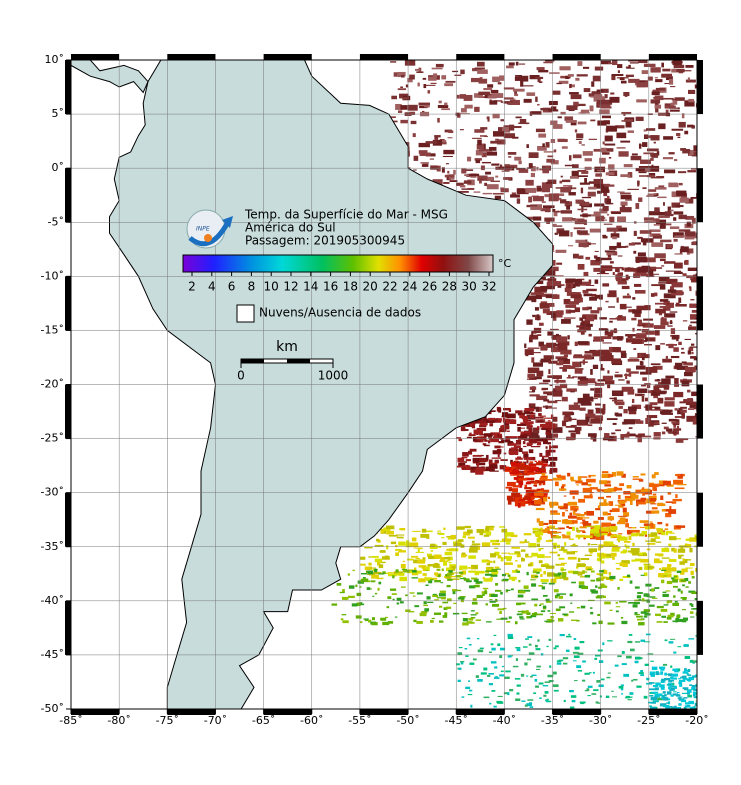 This screenshot has height=785, width=741. I want to click on colorbar-tick-label: 22, so click(389, 287).